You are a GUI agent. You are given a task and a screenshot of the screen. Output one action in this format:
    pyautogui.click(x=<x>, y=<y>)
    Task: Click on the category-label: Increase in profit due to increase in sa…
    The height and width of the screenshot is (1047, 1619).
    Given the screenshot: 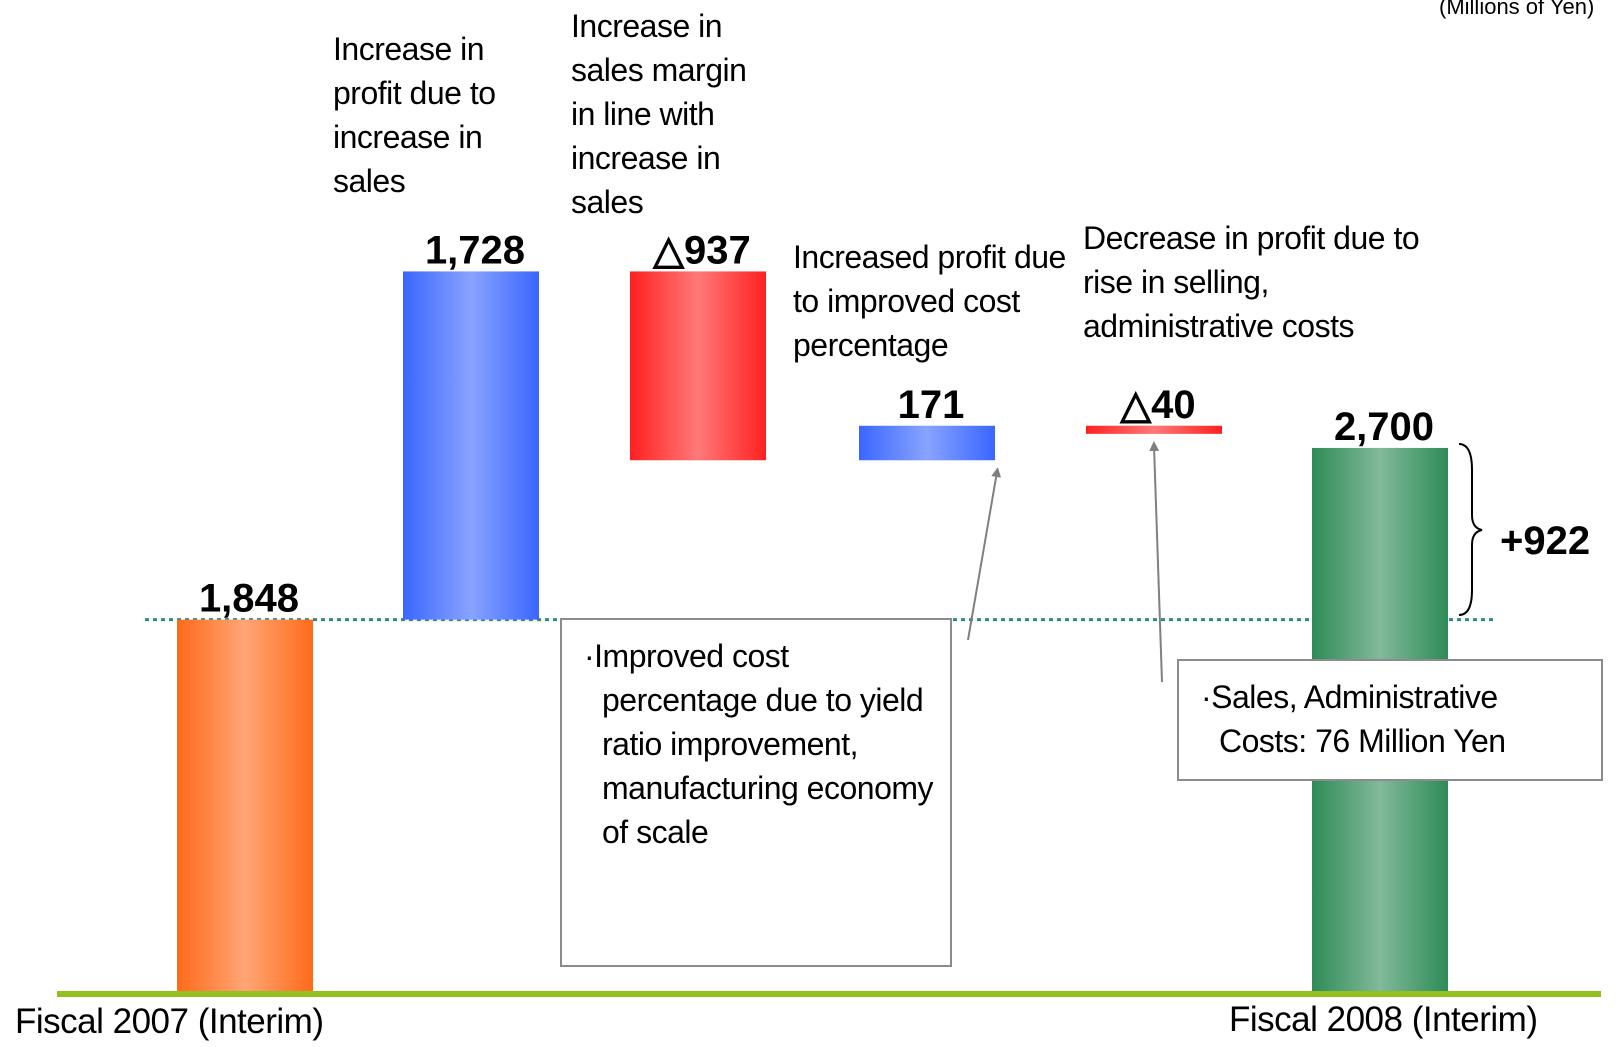 What is the action you would take?
    pyautogui.click(x=414, y=115)
    